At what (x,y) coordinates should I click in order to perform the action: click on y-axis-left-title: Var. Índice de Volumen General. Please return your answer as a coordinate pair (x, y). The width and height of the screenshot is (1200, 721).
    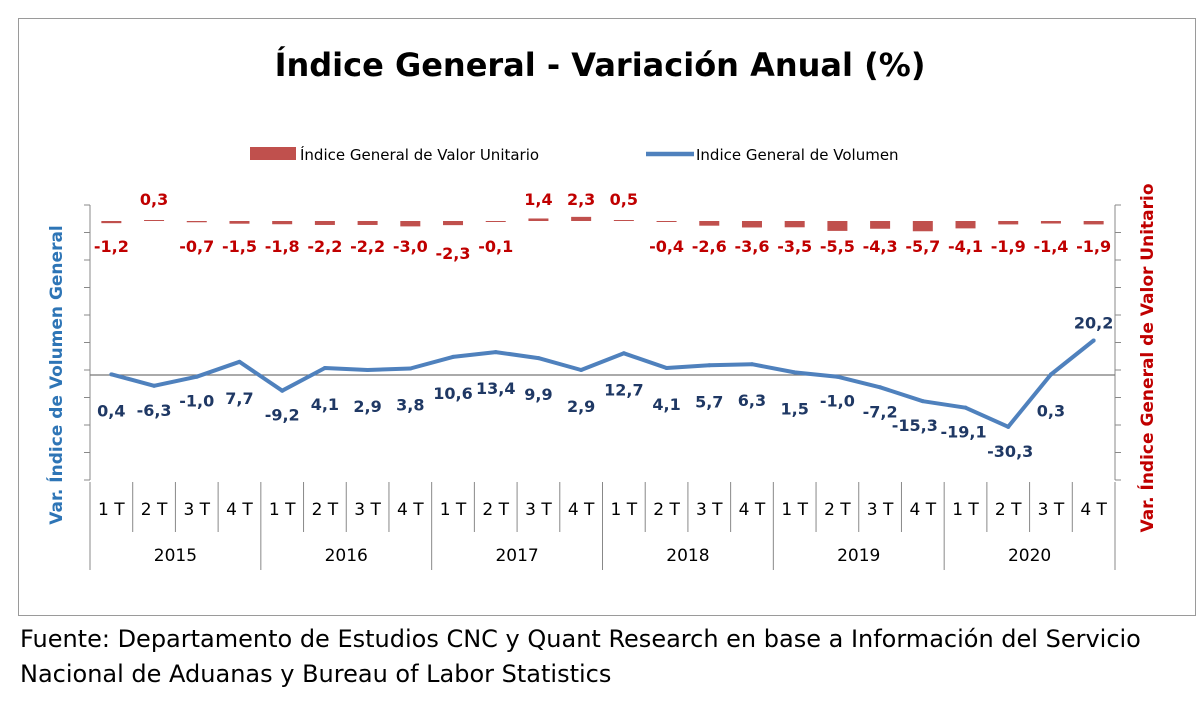
    Looking at the image, I should click on (56, 375).